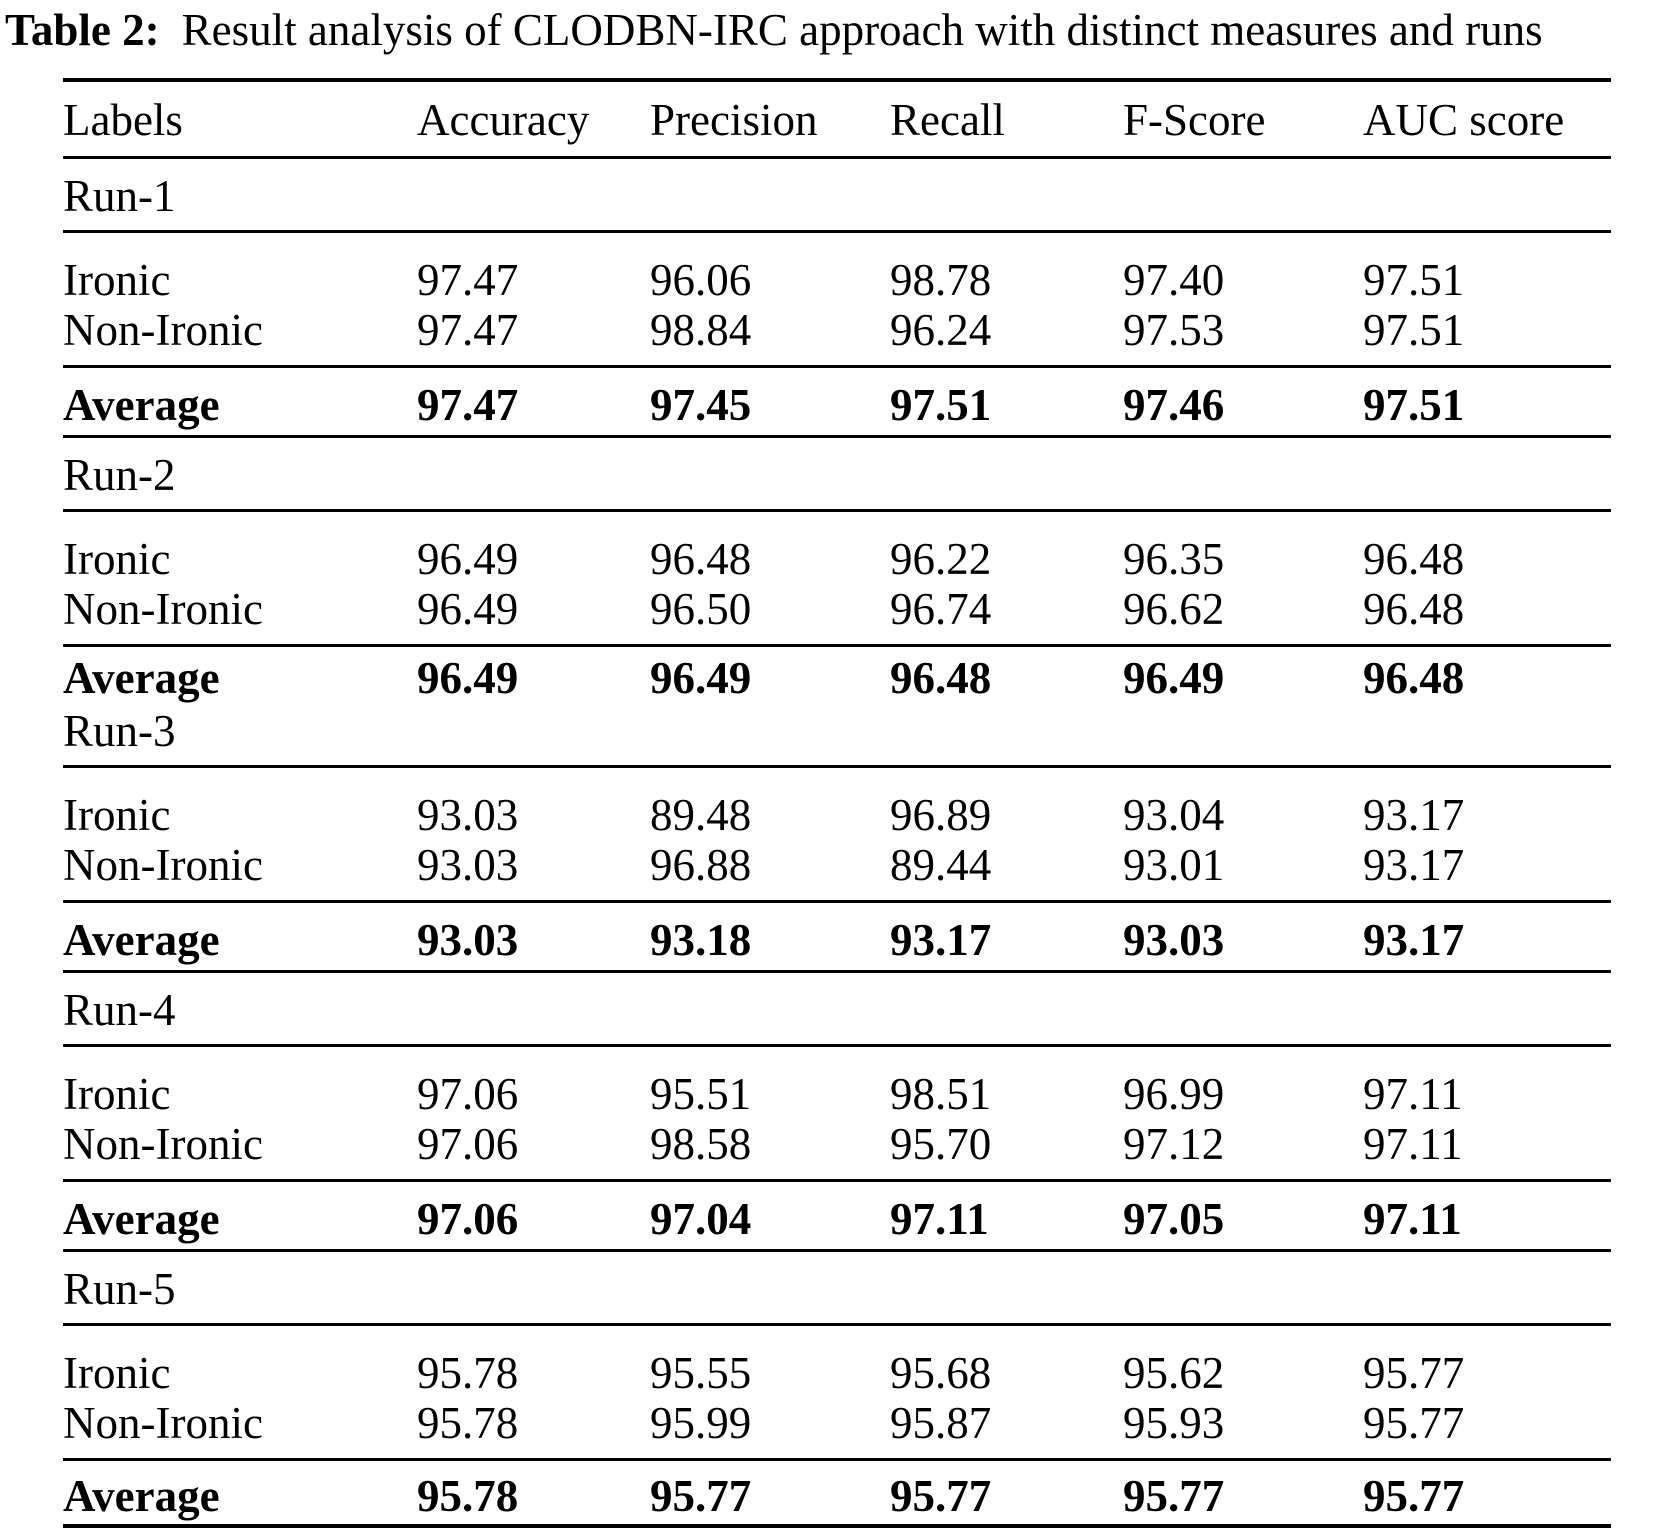 Image resolution: width=1658 pixels, height=1533 pixels. I want to click on metric-value: 97.04, so click(701, 1219).